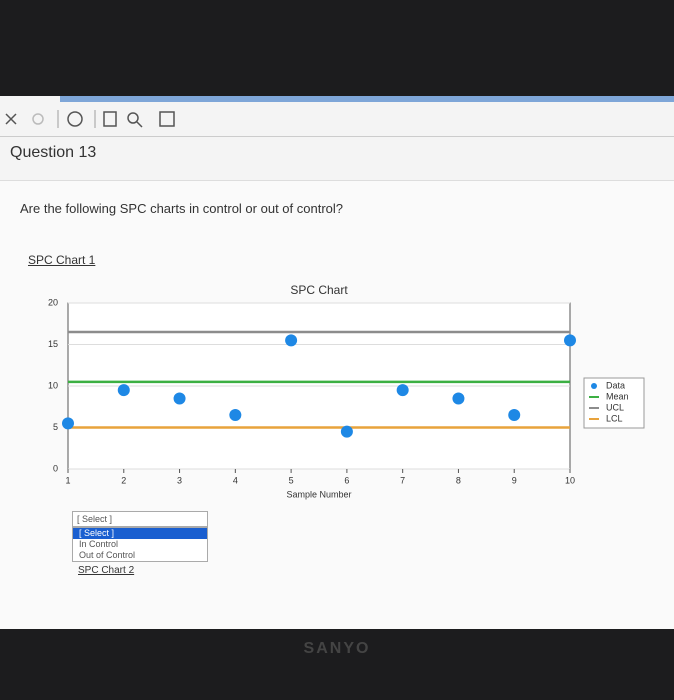 The image size is (674, 700). Describe the element at coordinates (458, 480) in the screenshot. I see `x-tick-label: 8` at that location.